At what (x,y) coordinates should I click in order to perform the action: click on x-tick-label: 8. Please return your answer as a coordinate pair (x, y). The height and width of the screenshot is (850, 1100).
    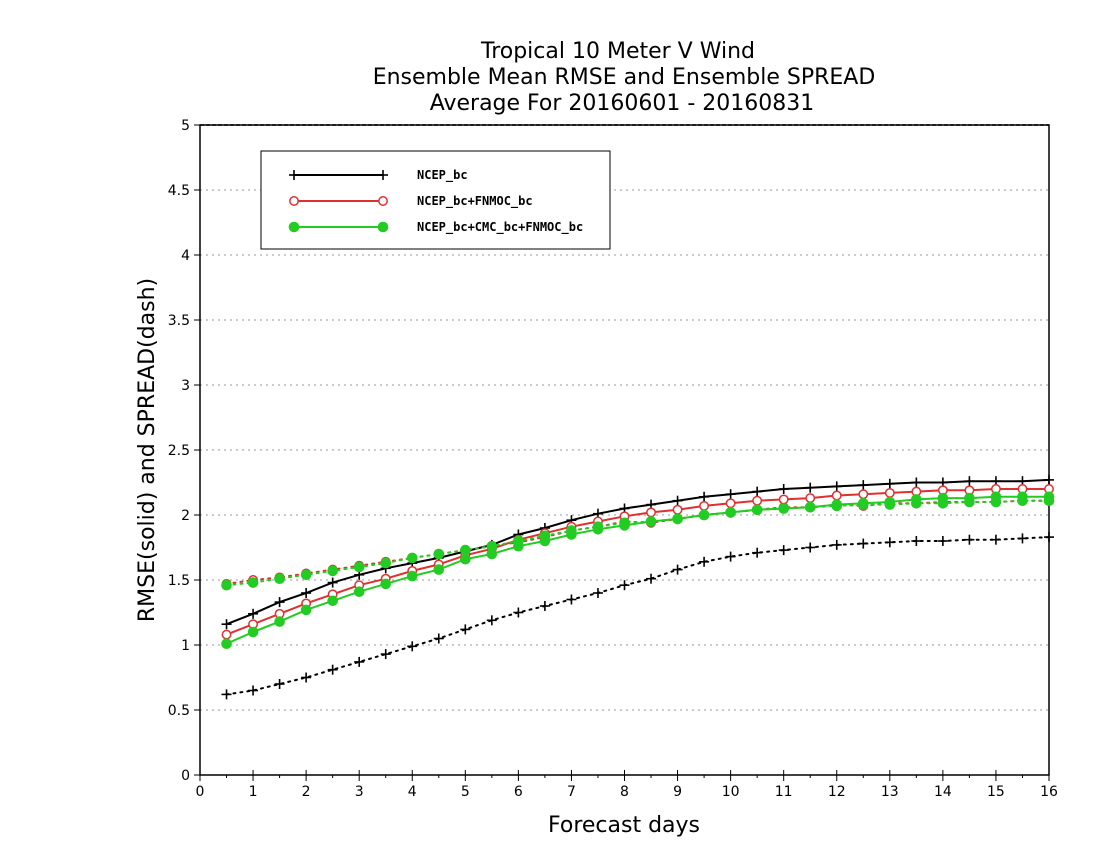
    Looking at the image, I should click on (624, 792).